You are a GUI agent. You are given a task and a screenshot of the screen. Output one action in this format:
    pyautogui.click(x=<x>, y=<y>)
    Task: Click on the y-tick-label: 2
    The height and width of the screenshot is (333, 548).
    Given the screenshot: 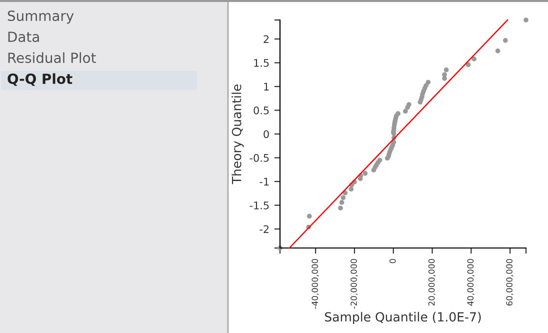 What is the action you would take?
    pyautogui.click(x=266, y=39)
    